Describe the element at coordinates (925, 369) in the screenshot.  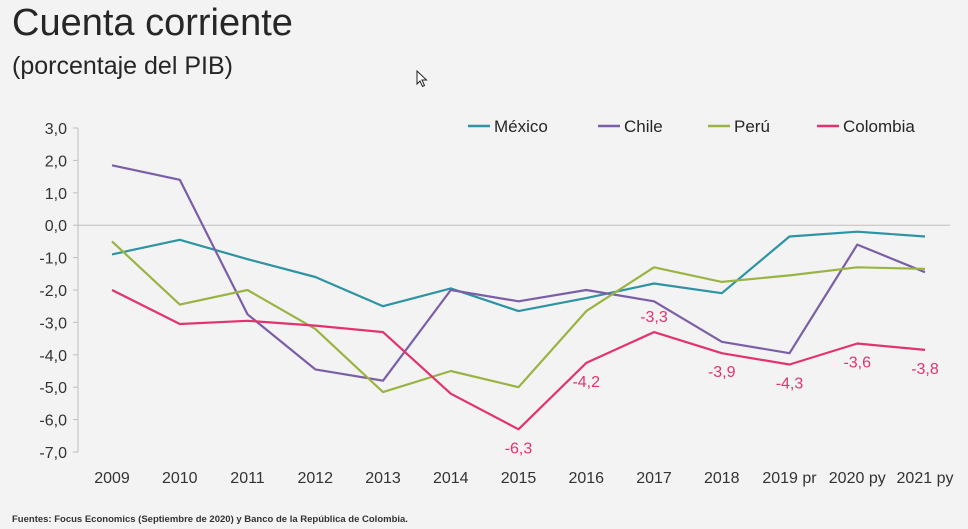
I see `data-label: -3,8` at that location.